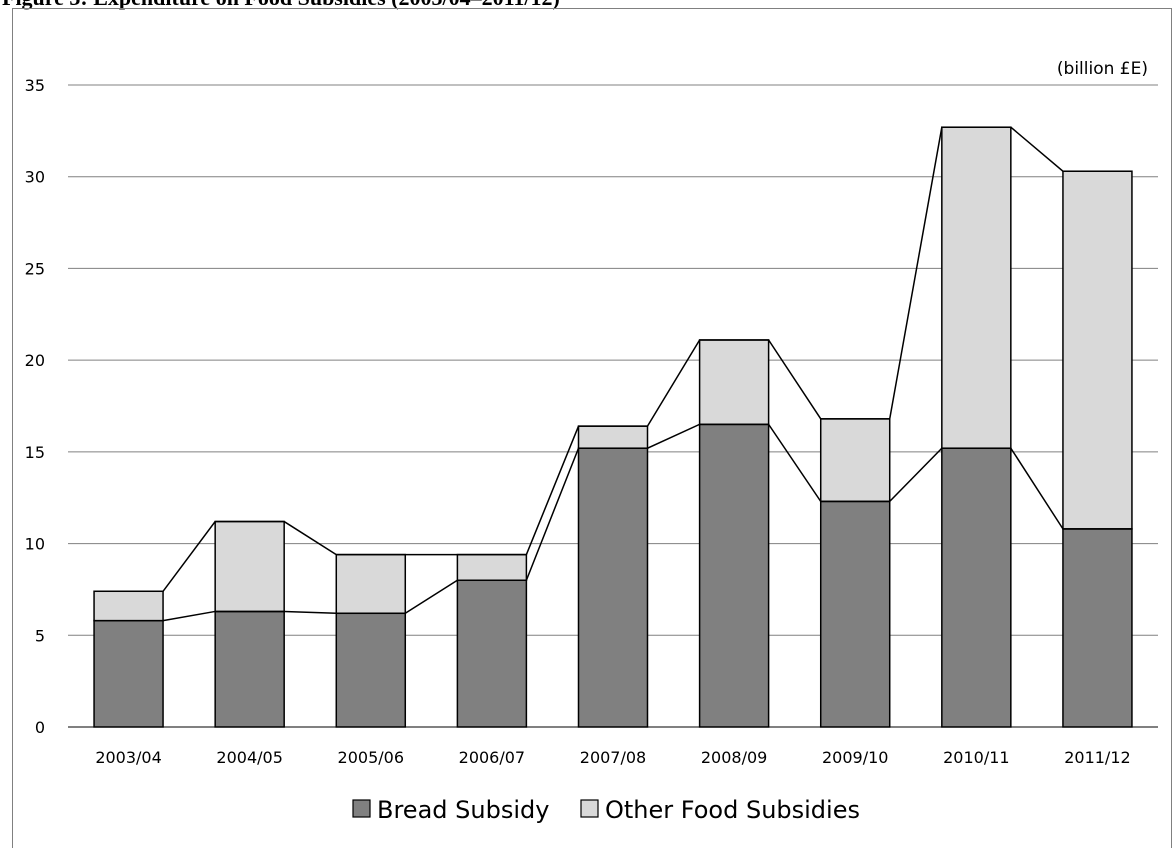  Describe the element at coordinates (732, 810) in the screenshot. I see `legend-label: Other Food Subsidies` at that location.